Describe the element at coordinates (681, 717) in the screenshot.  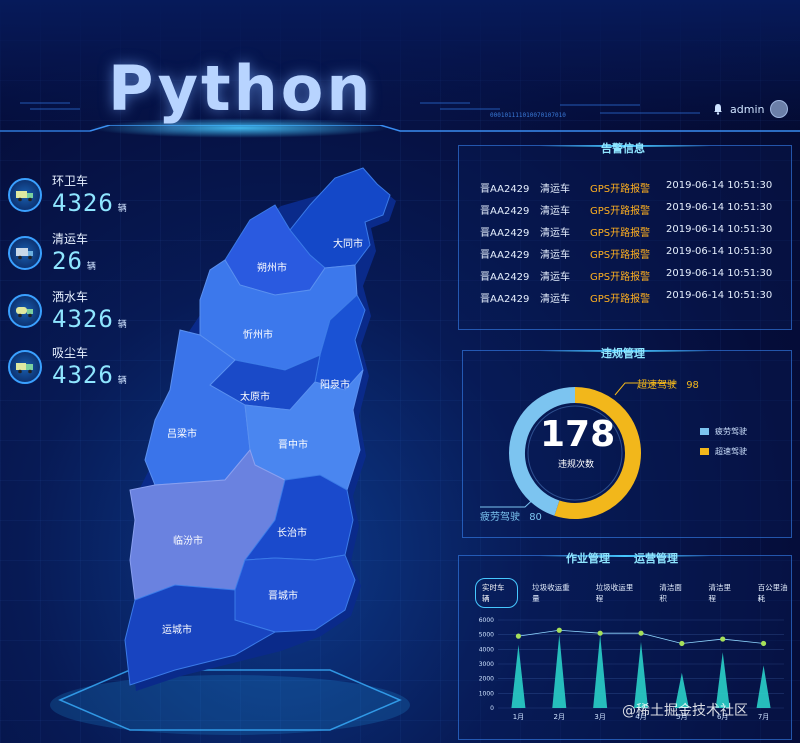
I see `x-tick-label: 5月` at that location.